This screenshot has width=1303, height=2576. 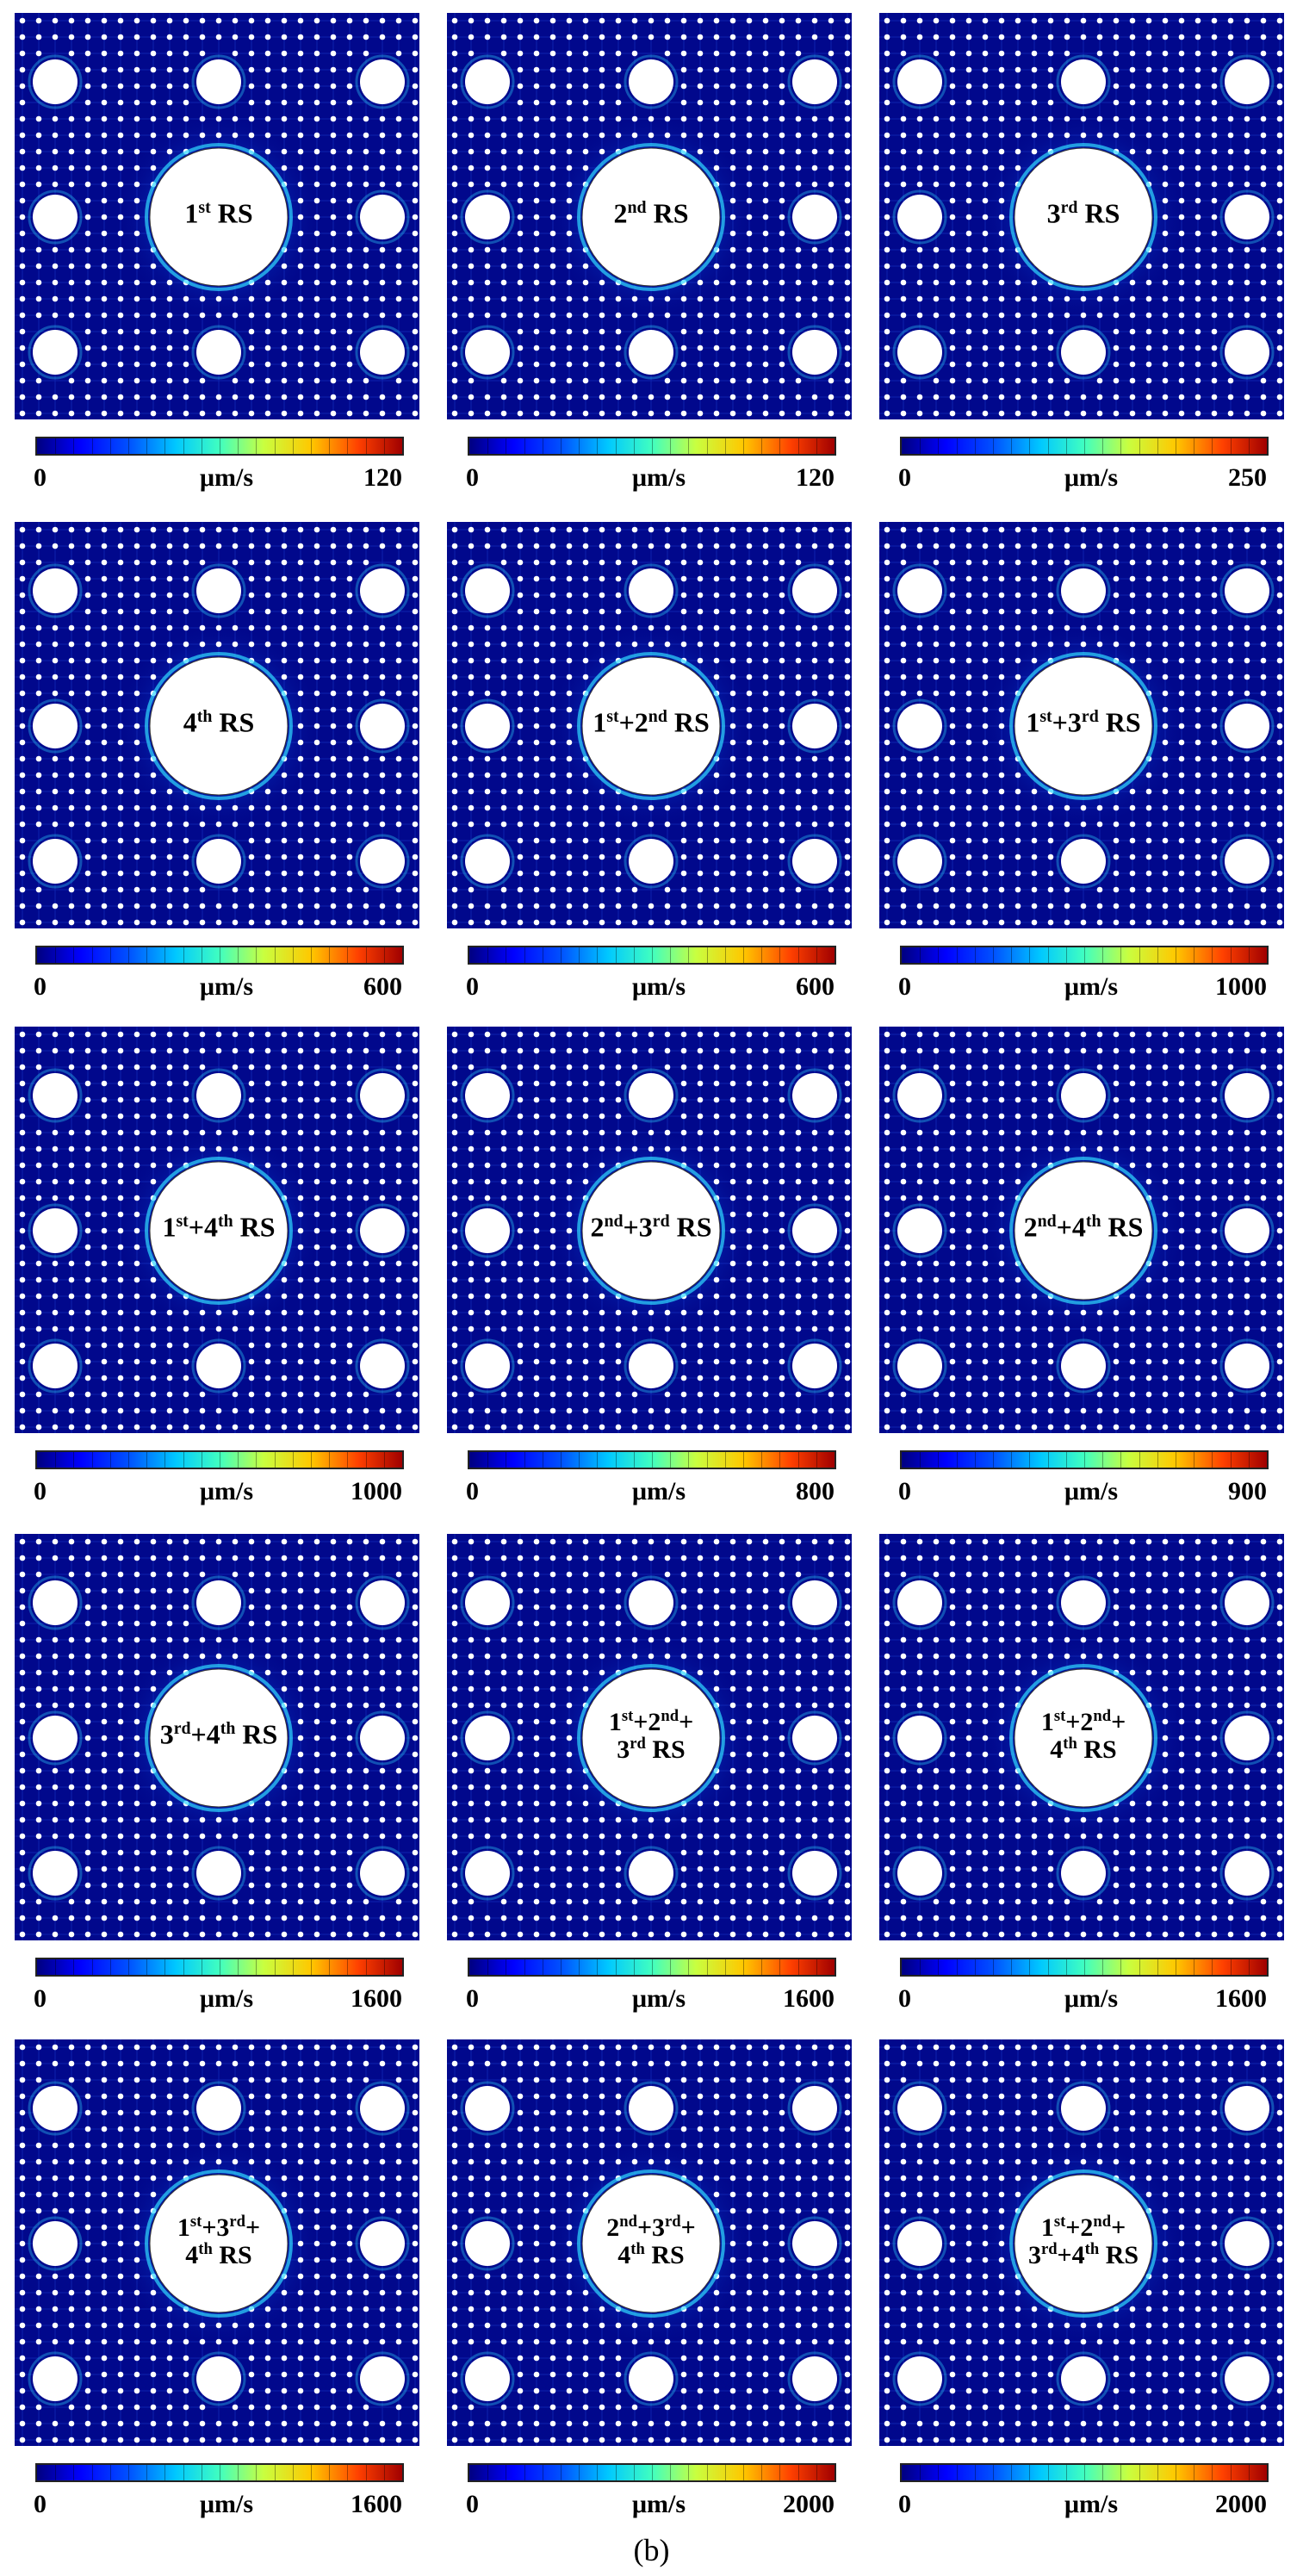 What do you see at coordinates (1247, 1491) in the screenshot?
I see `colorbar-max-label: 900` at bounding box center [1247, 1491].